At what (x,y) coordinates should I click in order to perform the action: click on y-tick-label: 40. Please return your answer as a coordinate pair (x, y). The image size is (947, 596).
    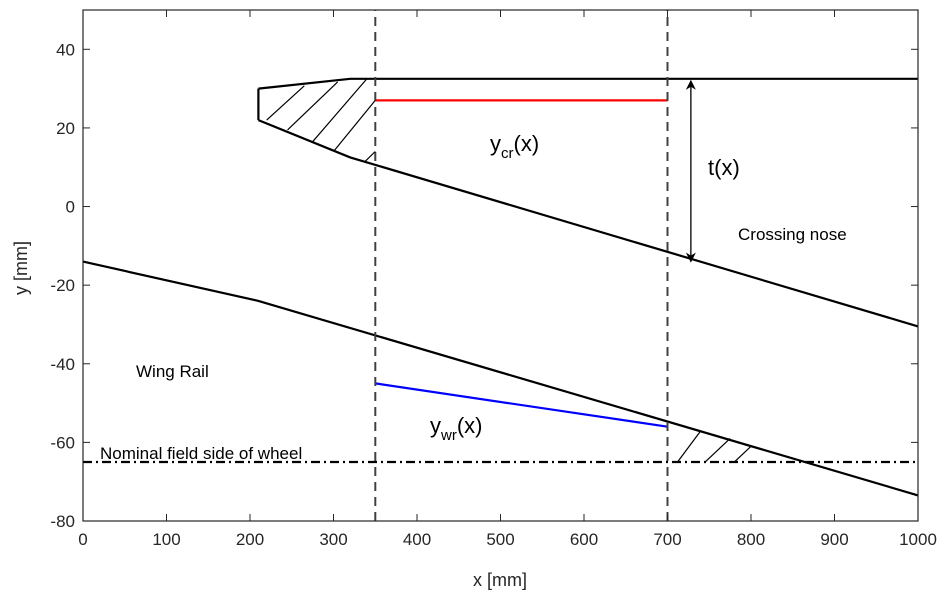
    Looking at the image, I should click on (65, 49).